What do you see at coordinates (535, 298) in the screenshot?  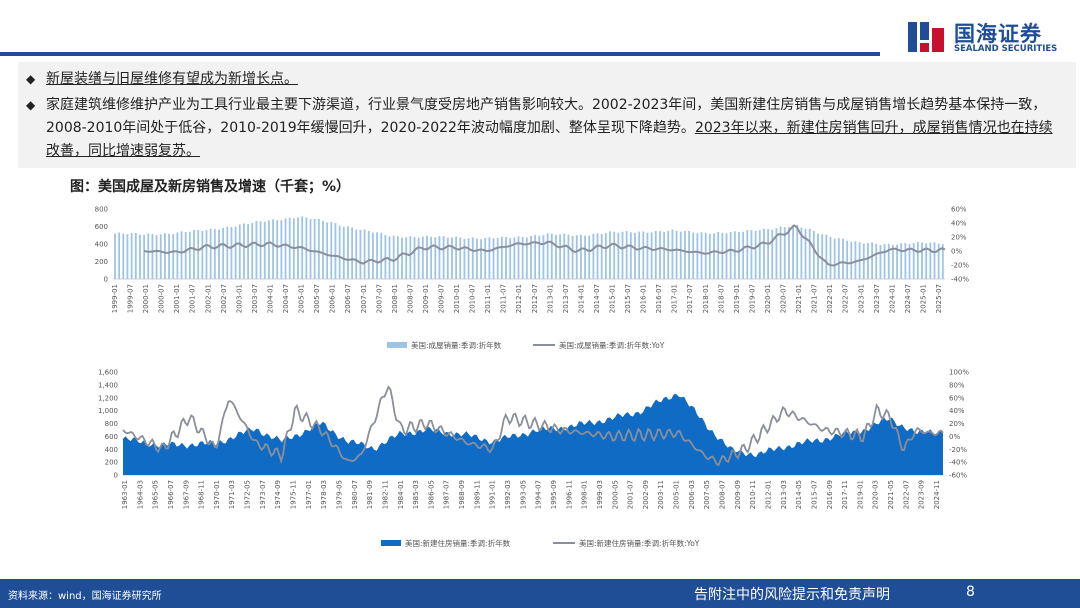 I see `x-tick-label: 2012-07` at bounding box center [535, 298].